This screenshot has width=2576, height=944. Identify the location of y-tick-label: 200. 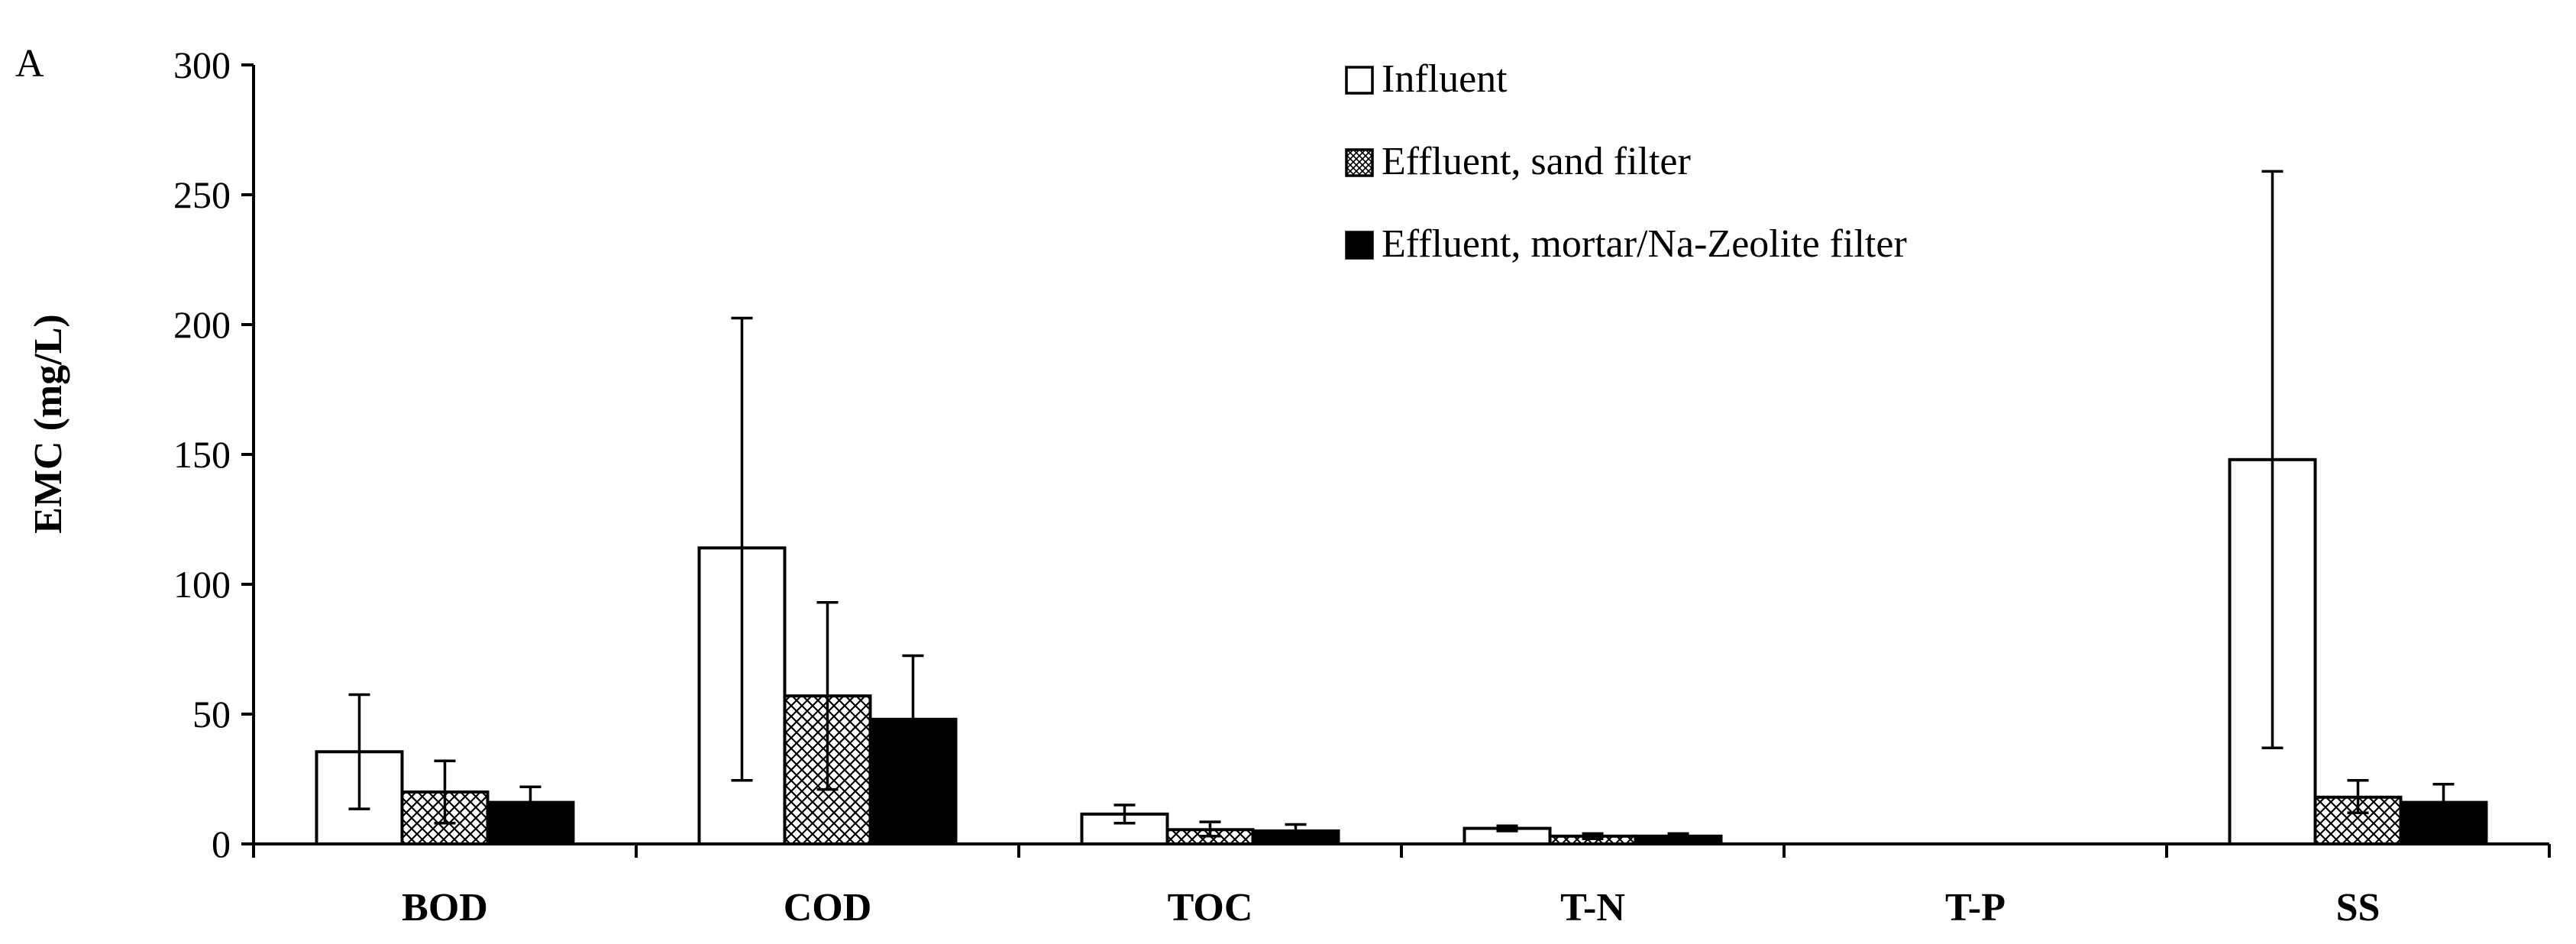
(202, 324).